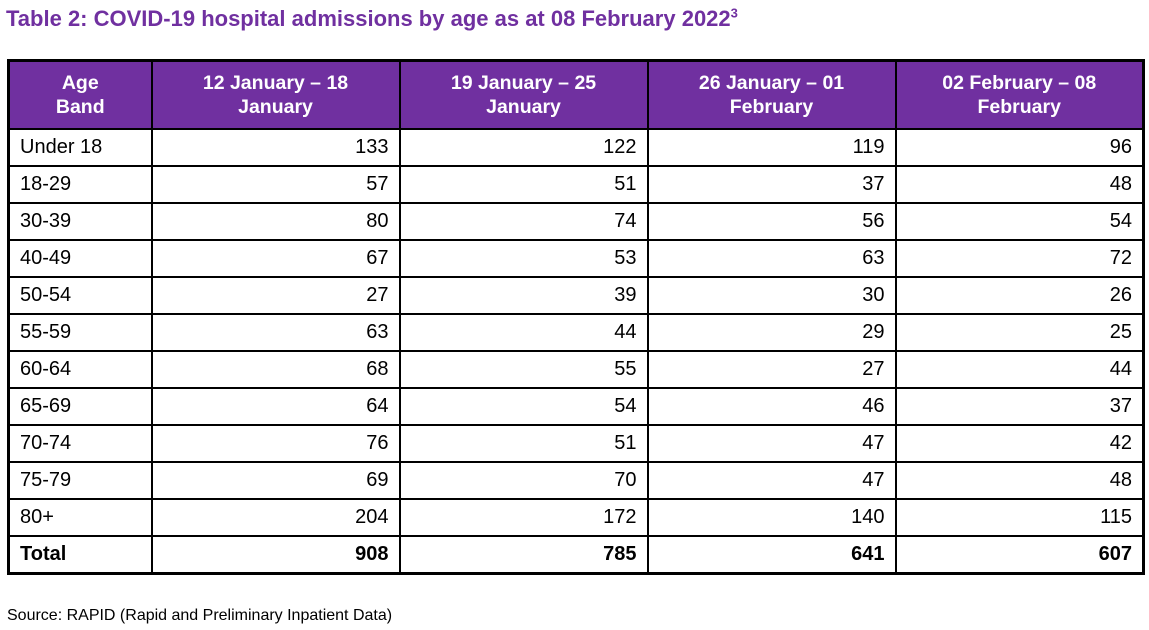 This screenshot has height=630, width=1149. What do you see at coordinates (771, 555) in the screenshot?
I see `total-value-cell: 641` at bounding box center [771, 555].